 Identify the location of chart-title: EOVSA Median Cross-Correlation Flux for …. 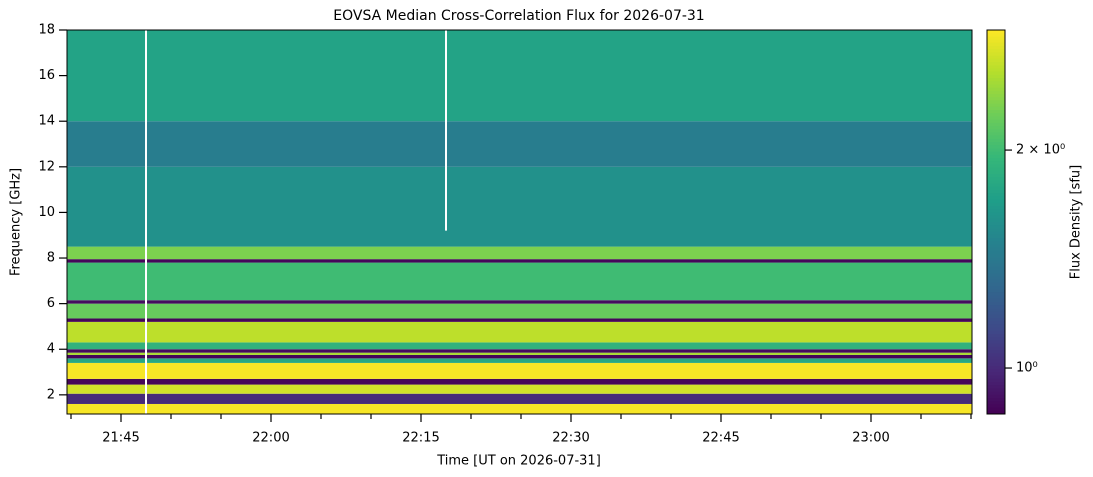
(518, 16).